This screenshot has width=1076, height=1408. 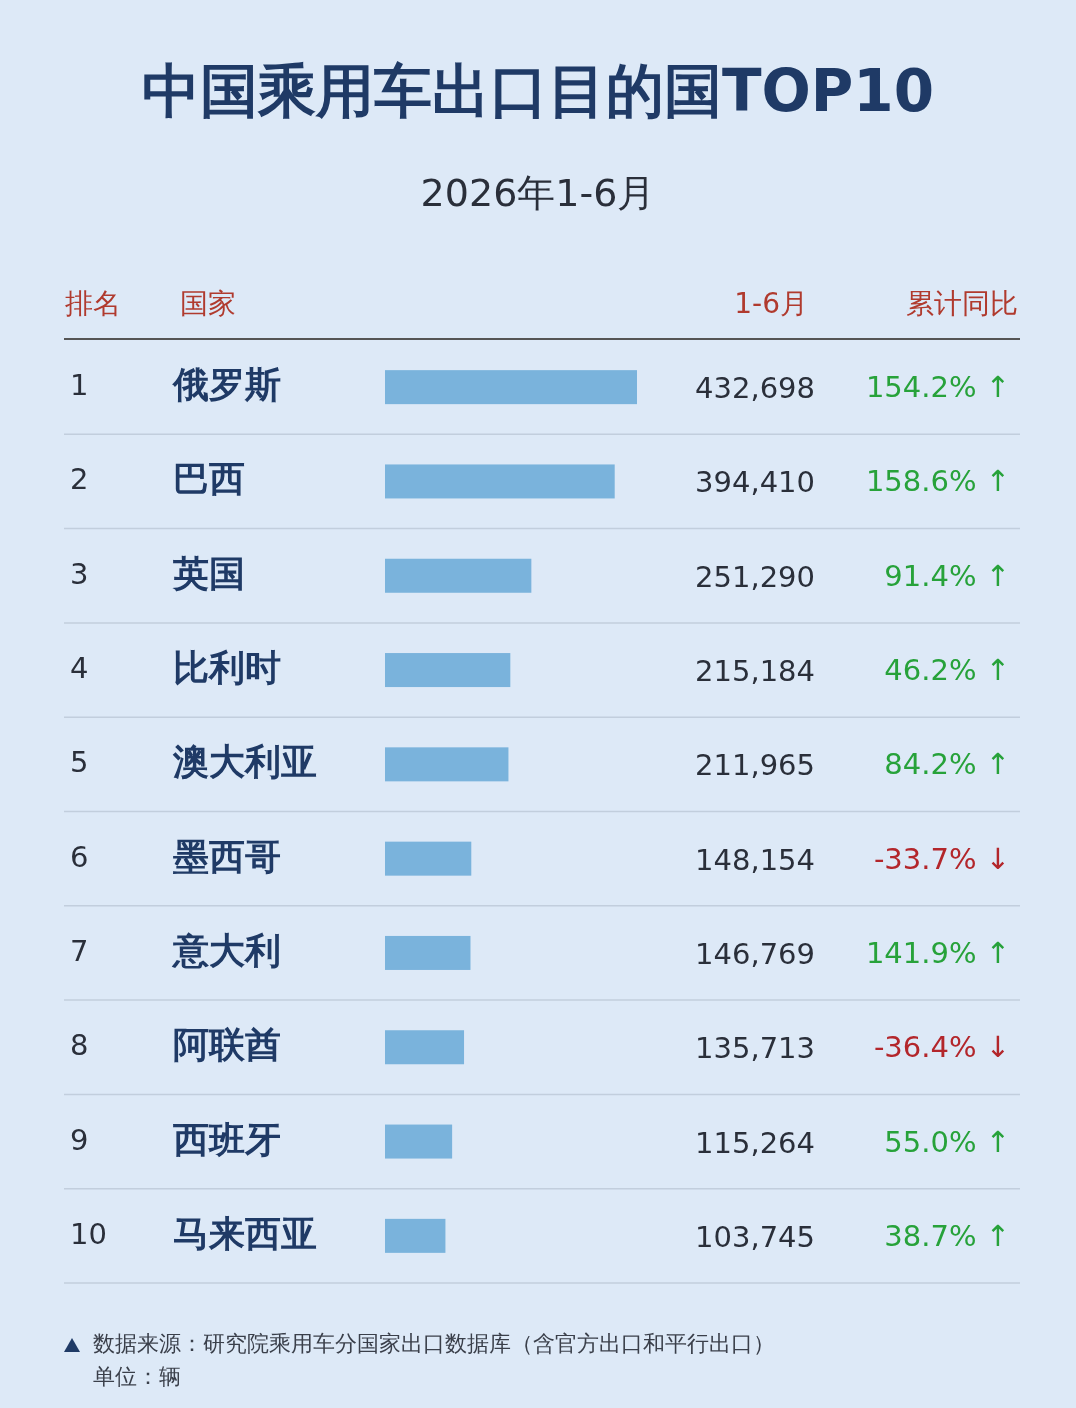 I want to click on data-label: 103,745, so click(x=755, y=1236).